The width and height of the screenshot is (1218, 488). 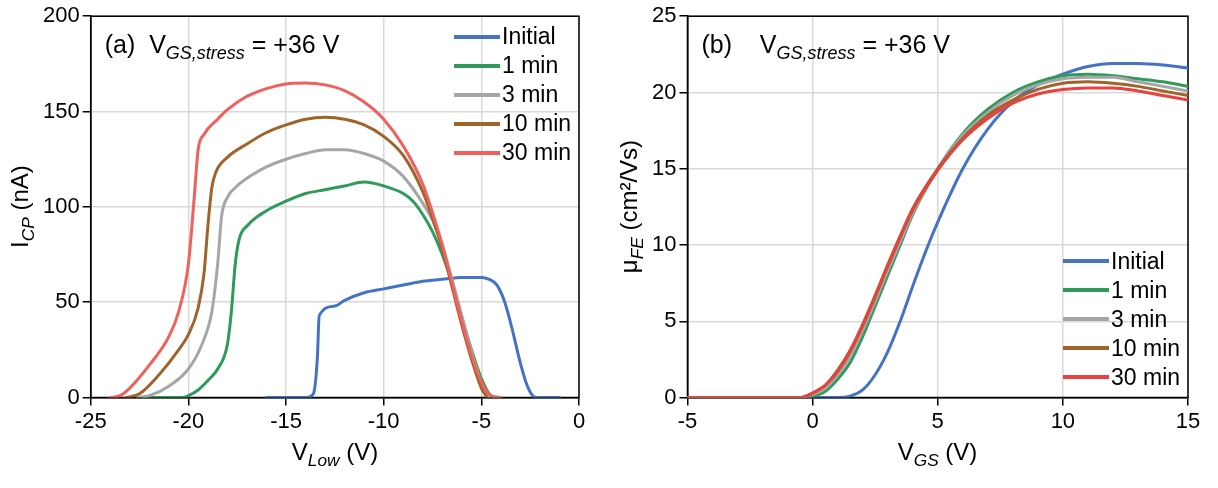 I want to click on y-tick-label: 100, so click(x=61, y=205).